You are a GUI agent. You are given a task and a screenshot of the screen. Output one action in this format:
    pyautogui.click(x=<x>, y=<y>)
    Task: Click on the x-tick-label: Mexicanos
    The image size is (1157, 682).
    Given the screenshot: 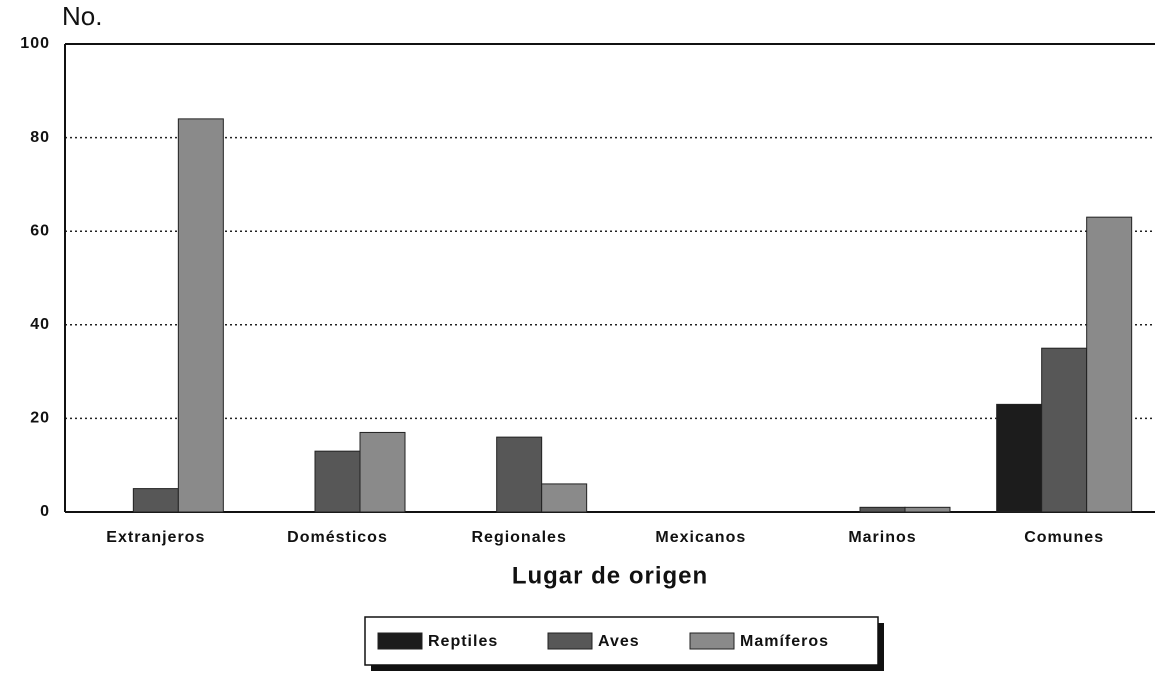 What is the action you would take?
    pyautogui.click(x=700, y=537)
    